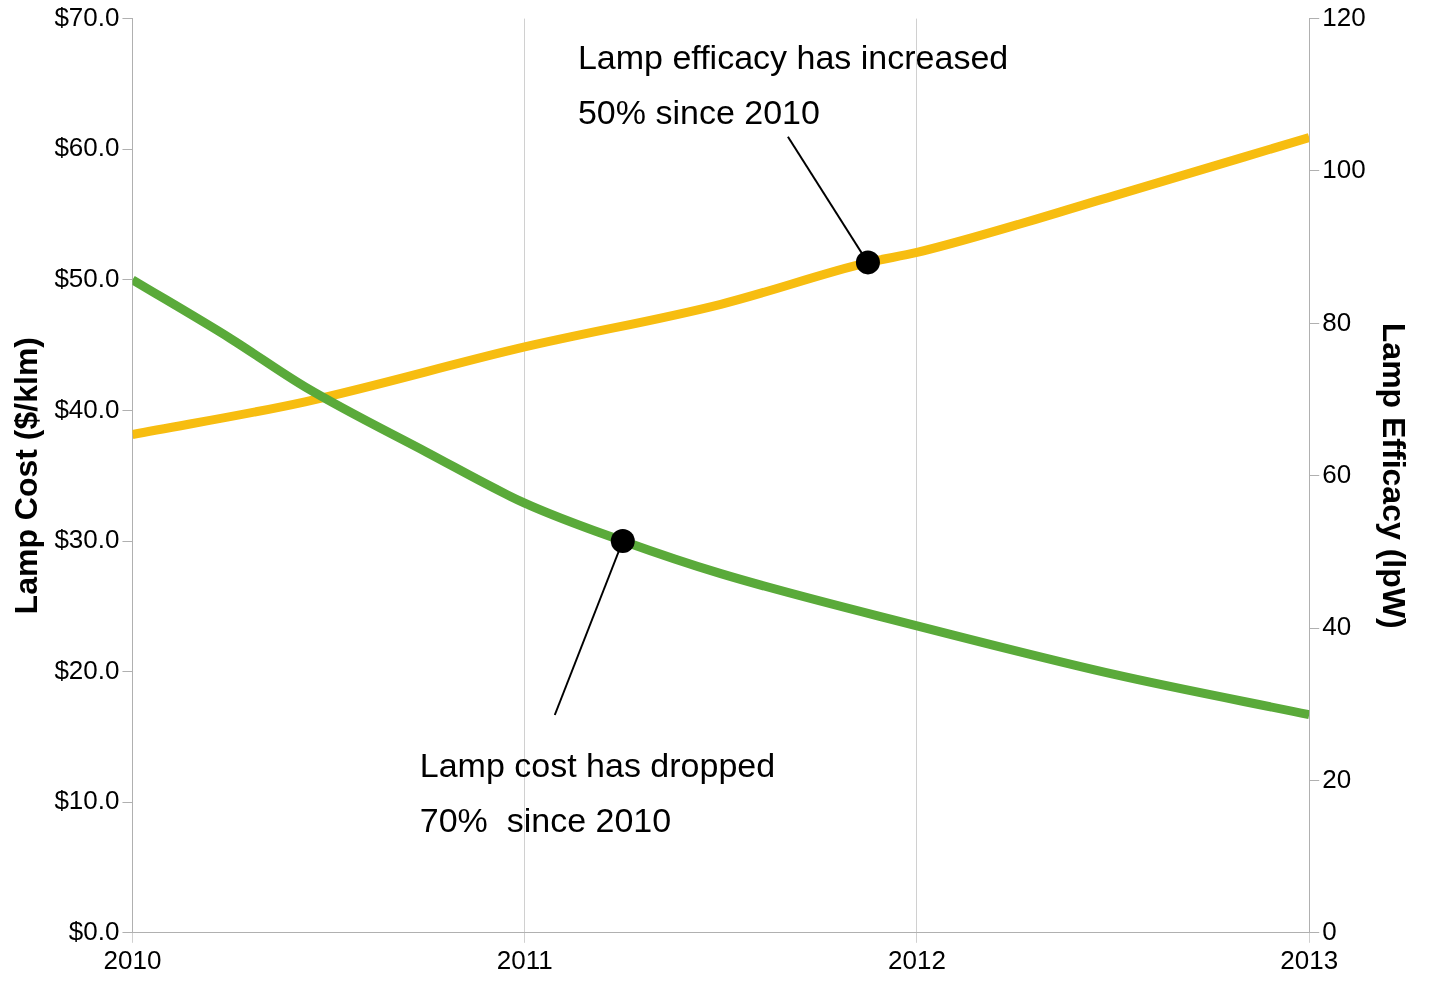 Image resolution: width=1430 pixels, height=985 pixels. What do you see at coordinates (1337, 473) in the screenshot?
I see `y2-tick-label: 60` at bounding box center [1337, 473].